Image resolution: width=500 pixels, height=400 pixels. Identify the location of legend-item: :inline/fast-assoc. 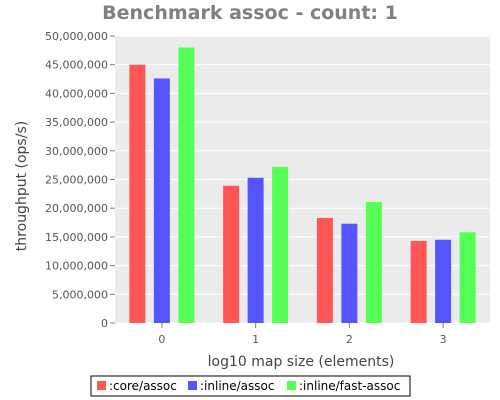
(343, 386).